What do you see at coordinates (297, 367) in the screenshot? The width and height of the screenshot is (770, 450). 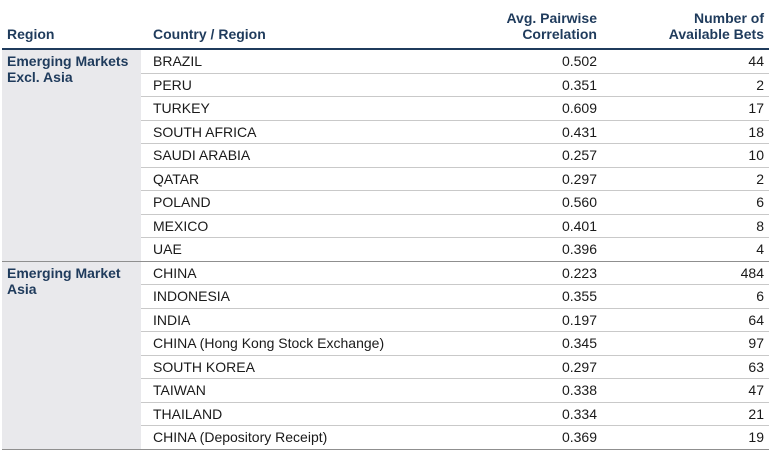 I see `country-cell: SOUTH KOREA` at bounding box center [297, 367].